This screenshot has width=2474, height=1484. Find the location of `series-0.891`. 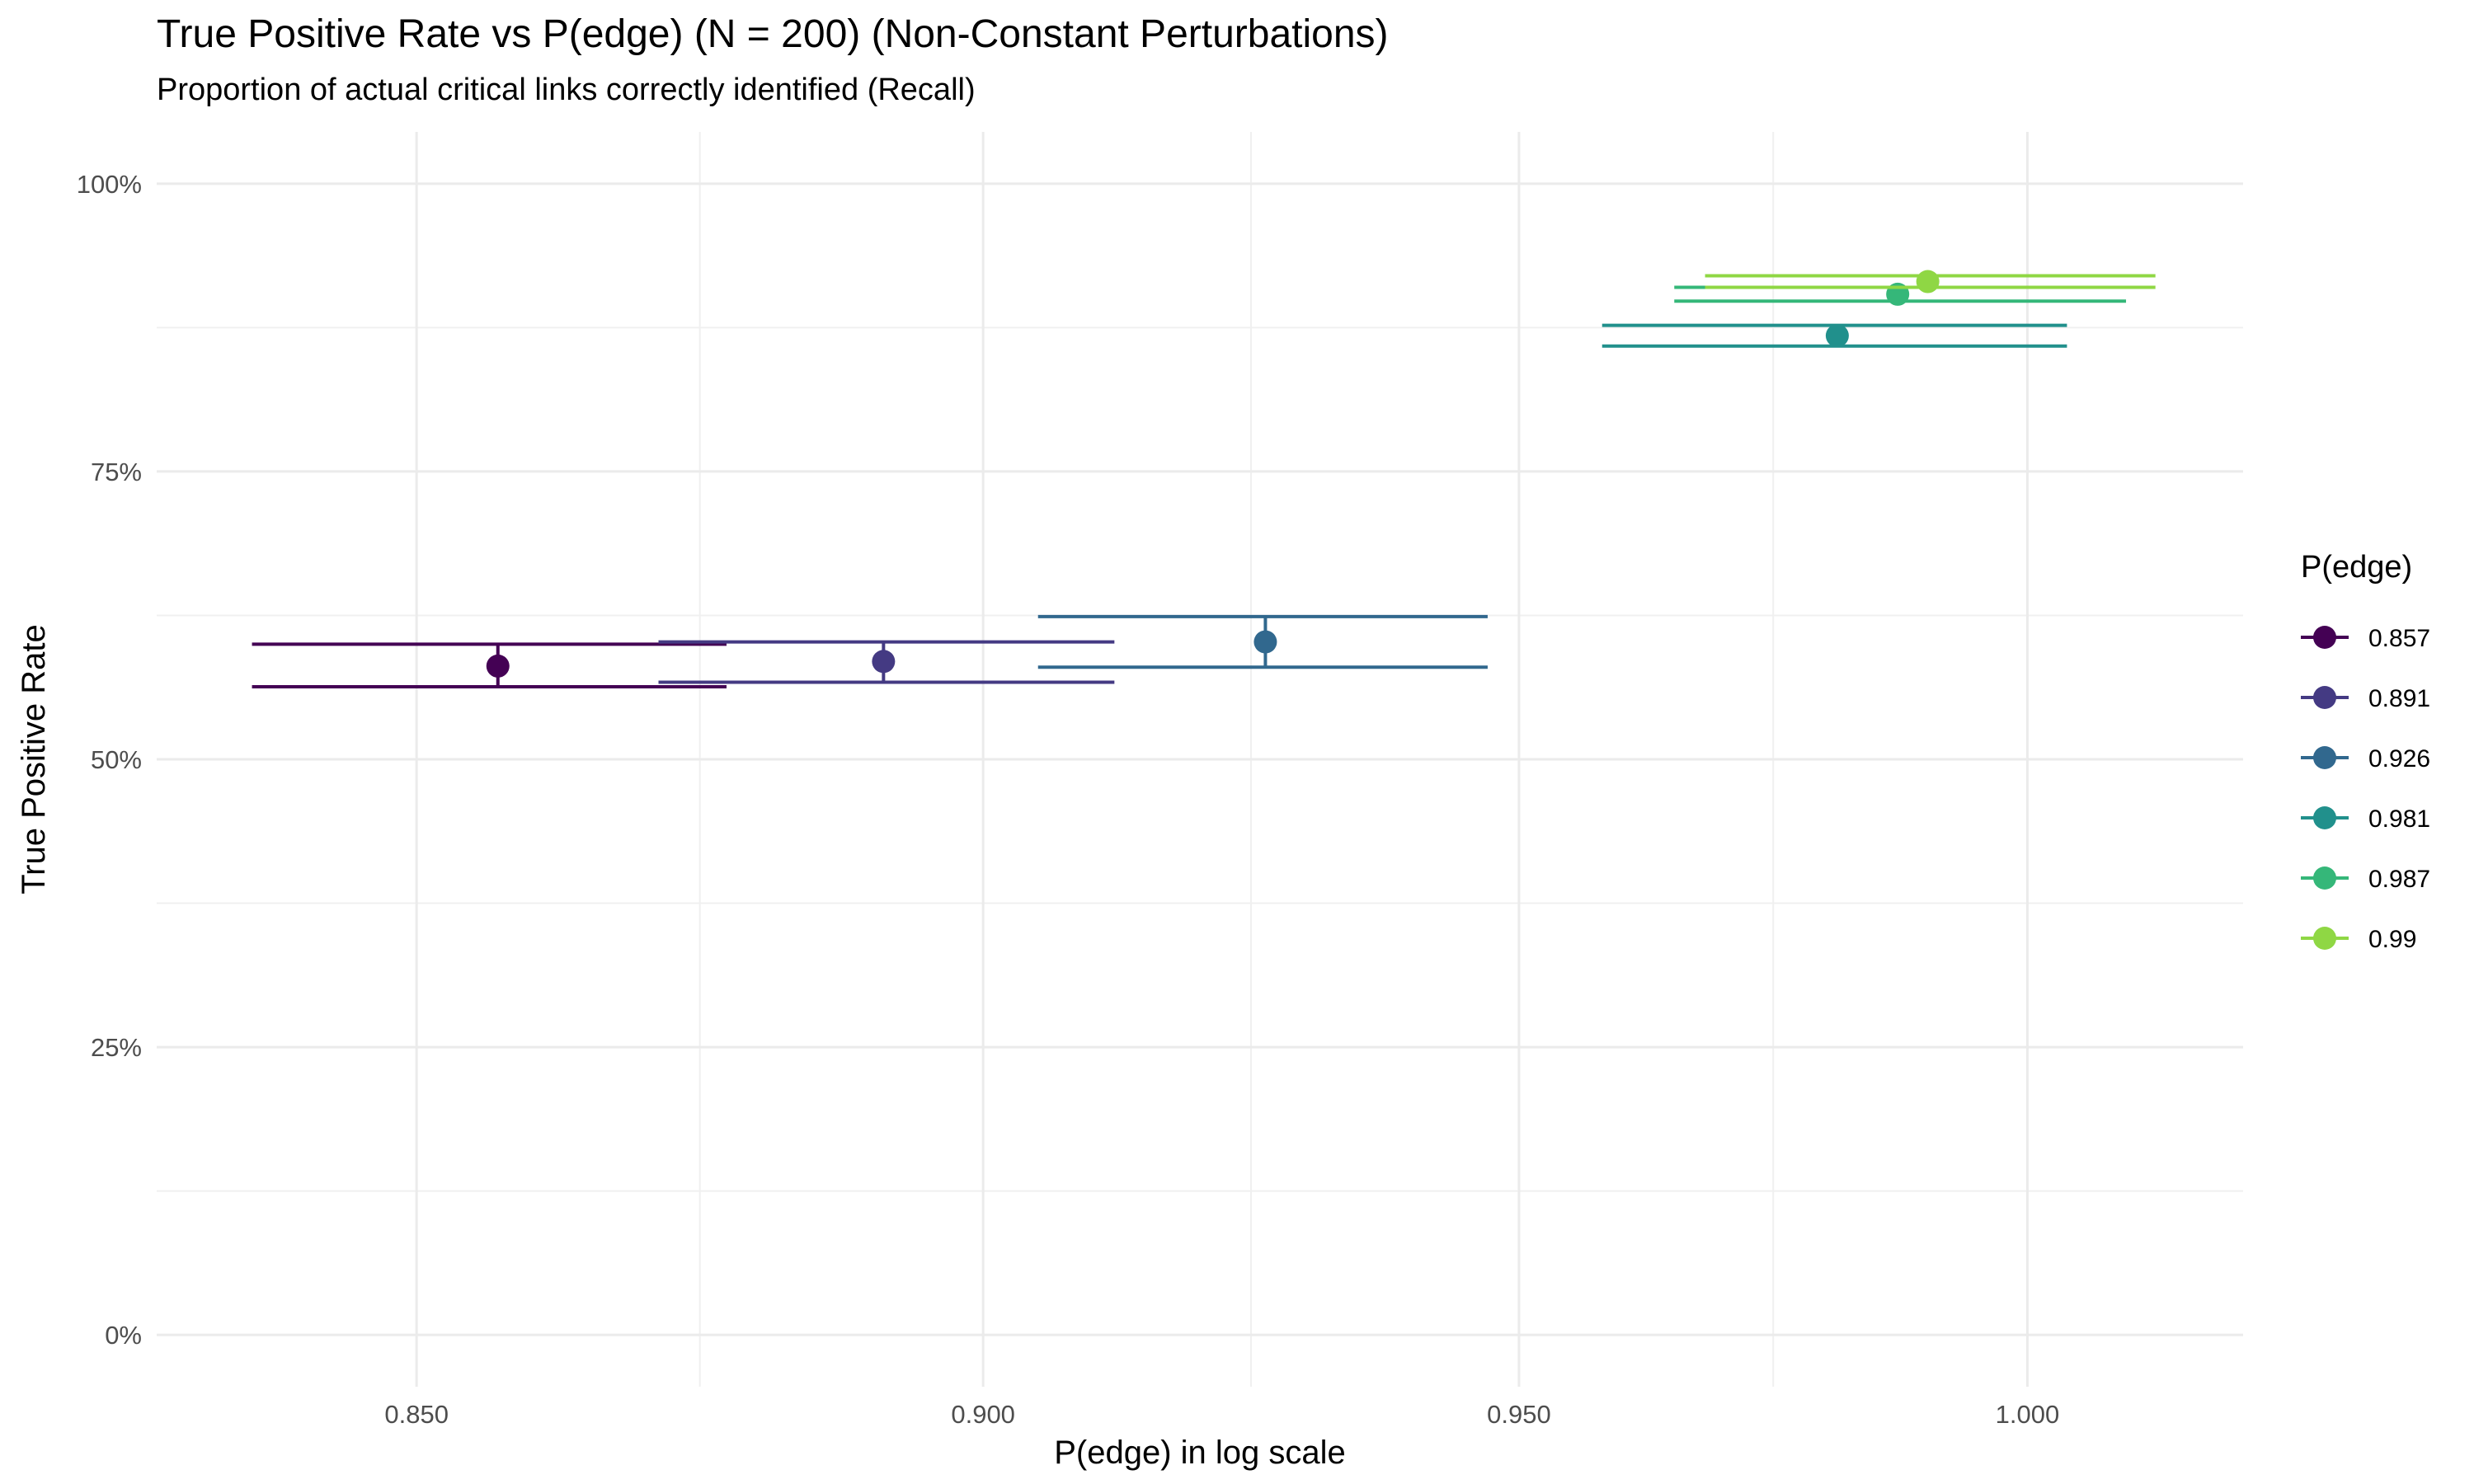

series-0.891 is located at coordinates (886, 662).